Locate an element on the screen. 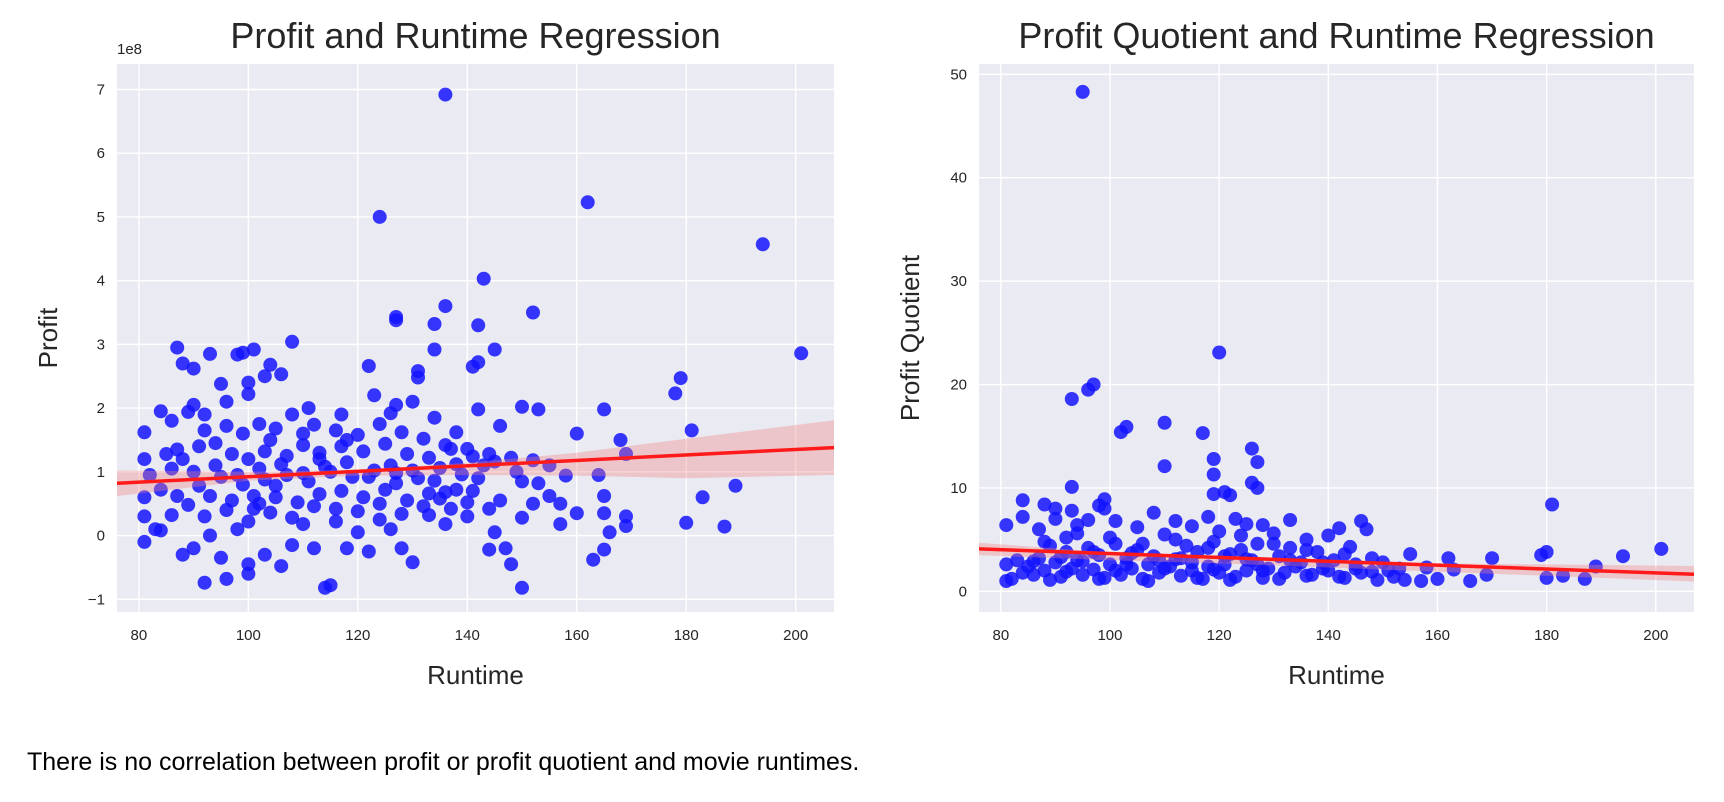 The height and width of the screenshot is (802, 1724). y-tick-label: 5 is located at coordinates (101, 217).